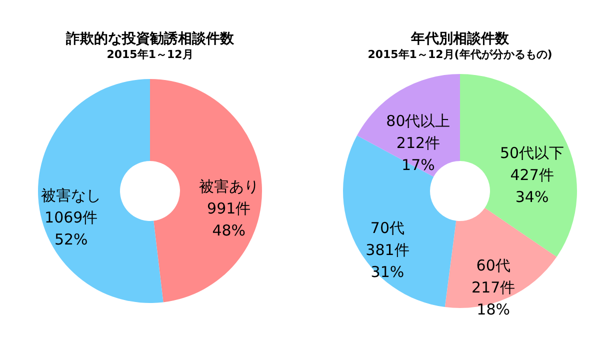 The width and height of the screenshot is (614, 341). Describe the element at coordinates (418, 121) in the screenshot. I see `slice-label: 80代以上` at that location.